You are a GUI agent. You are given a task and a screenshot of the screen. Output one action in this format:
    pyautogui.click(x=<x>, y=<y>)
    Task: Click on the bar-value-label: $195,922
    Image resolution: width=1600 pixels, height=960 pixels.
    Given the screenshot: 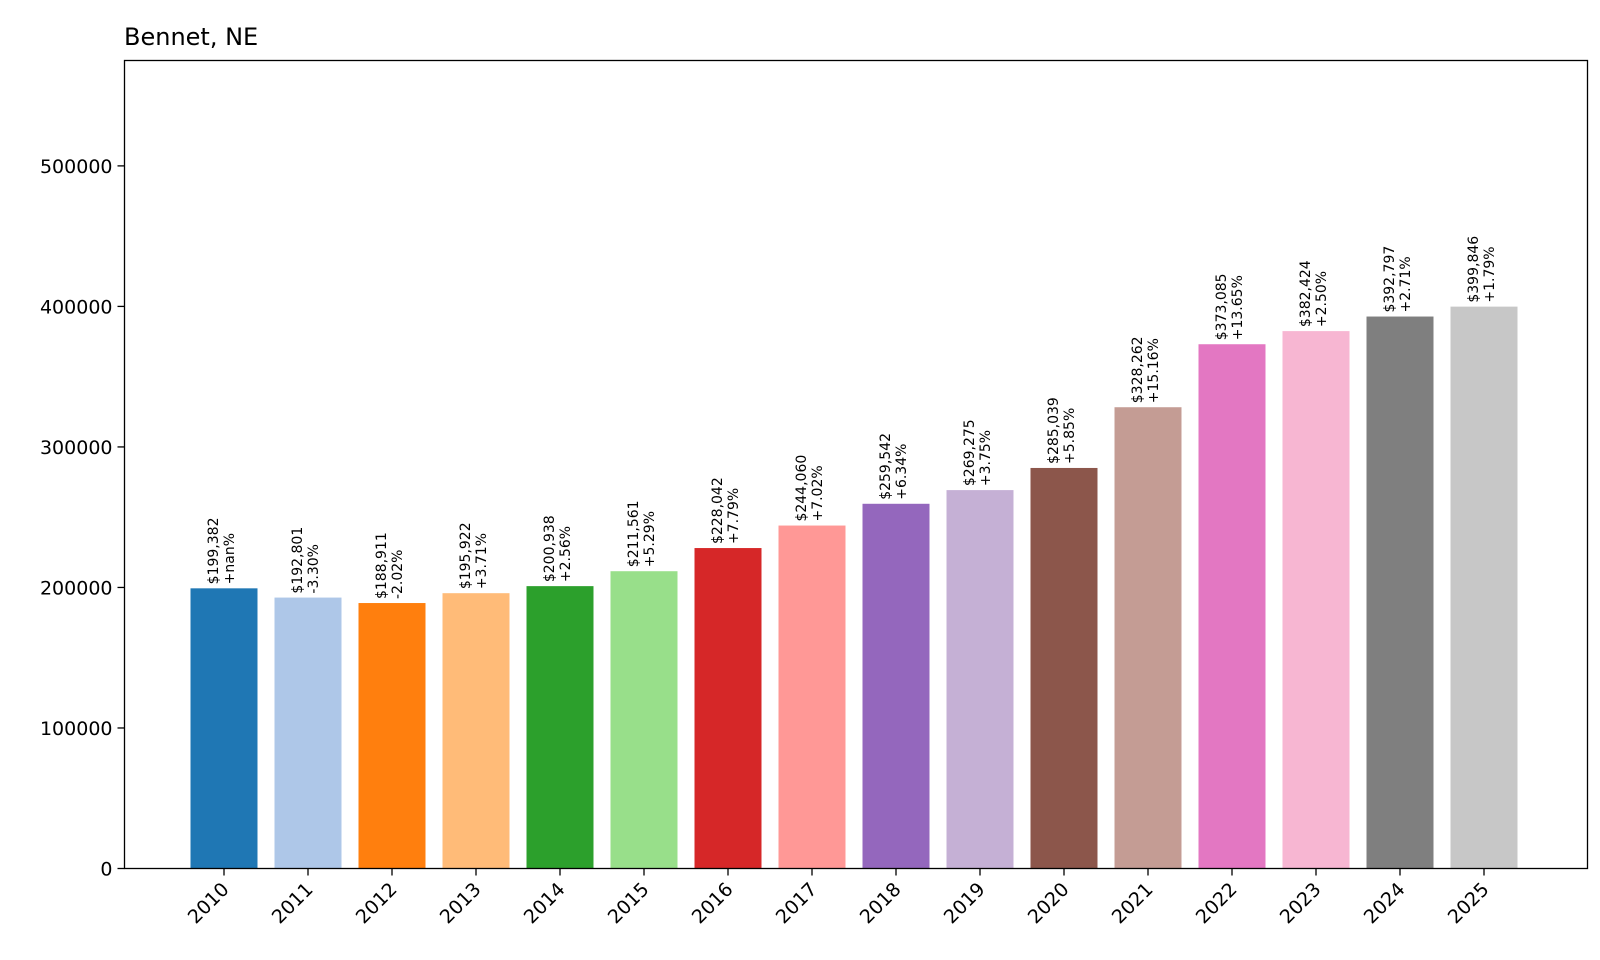 What is the action you would take?
    pyautogui.click(x=466, y=555)
    